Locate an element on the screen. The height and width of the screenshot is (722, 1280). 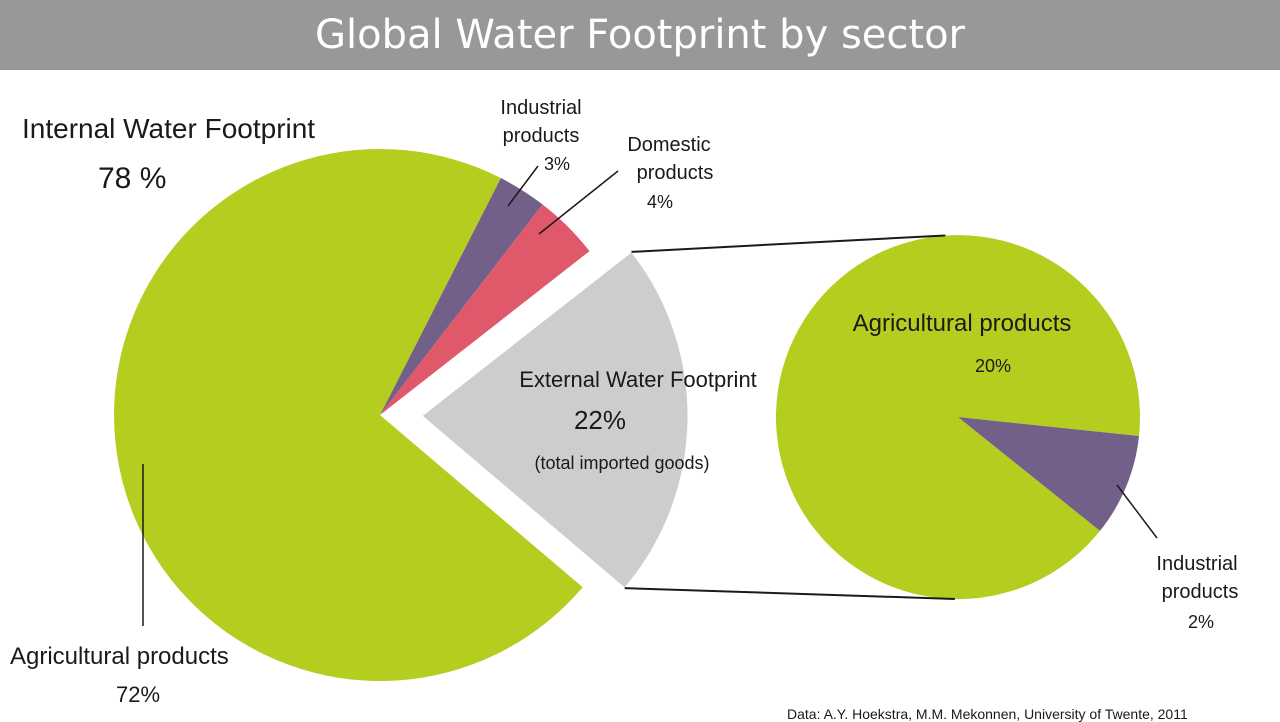
ext-agricultural-label: Agricultural products is located at coordinates (962, 323).